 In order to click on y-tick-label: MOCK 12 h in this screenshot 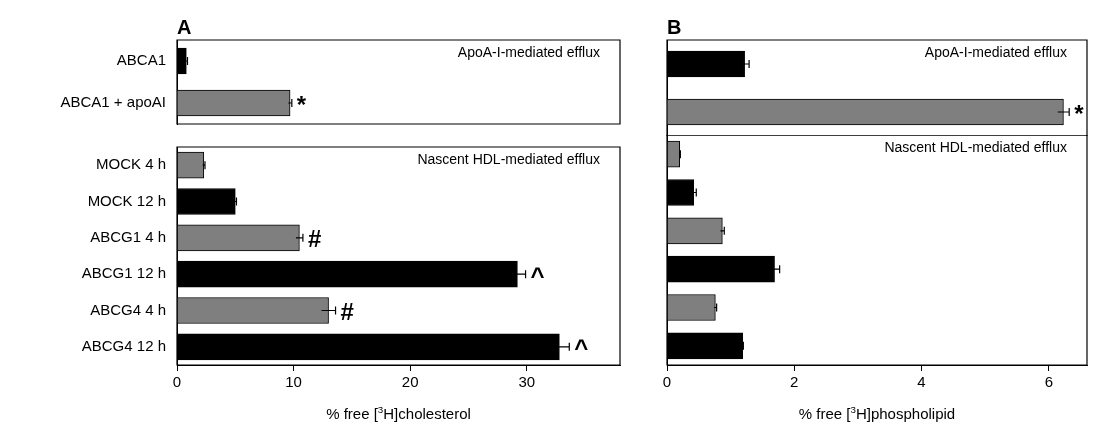, I will do `click(126, 200)`.